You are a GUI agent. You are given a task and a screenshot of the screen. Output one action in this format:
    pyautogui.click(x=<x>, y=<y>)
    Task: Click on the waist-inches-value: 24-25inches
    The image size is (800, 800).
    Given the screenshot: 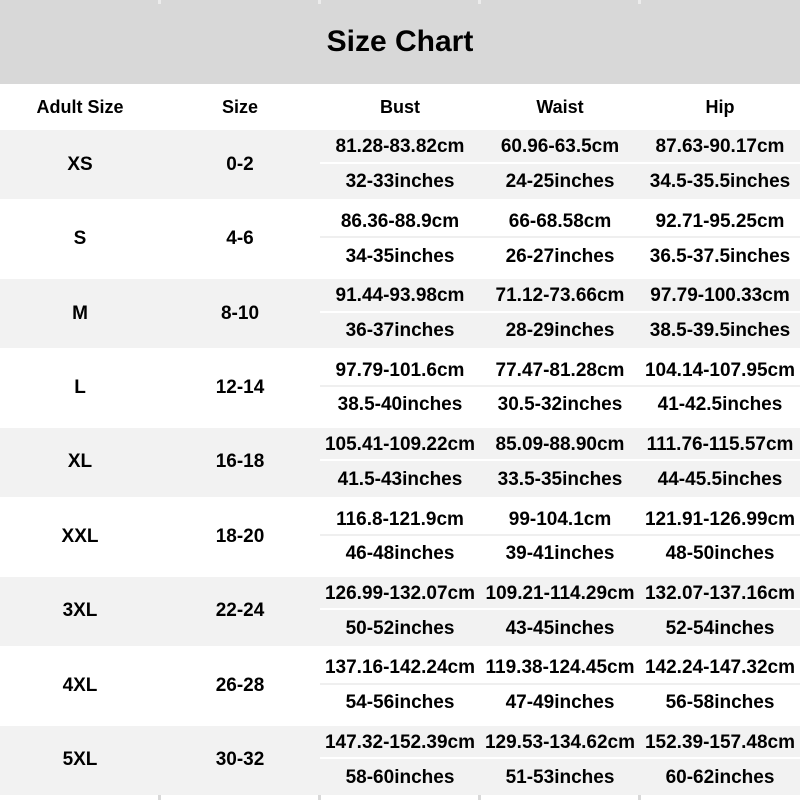 What is the action you would take?
    pyautogui.click(x=560, y=182)
    